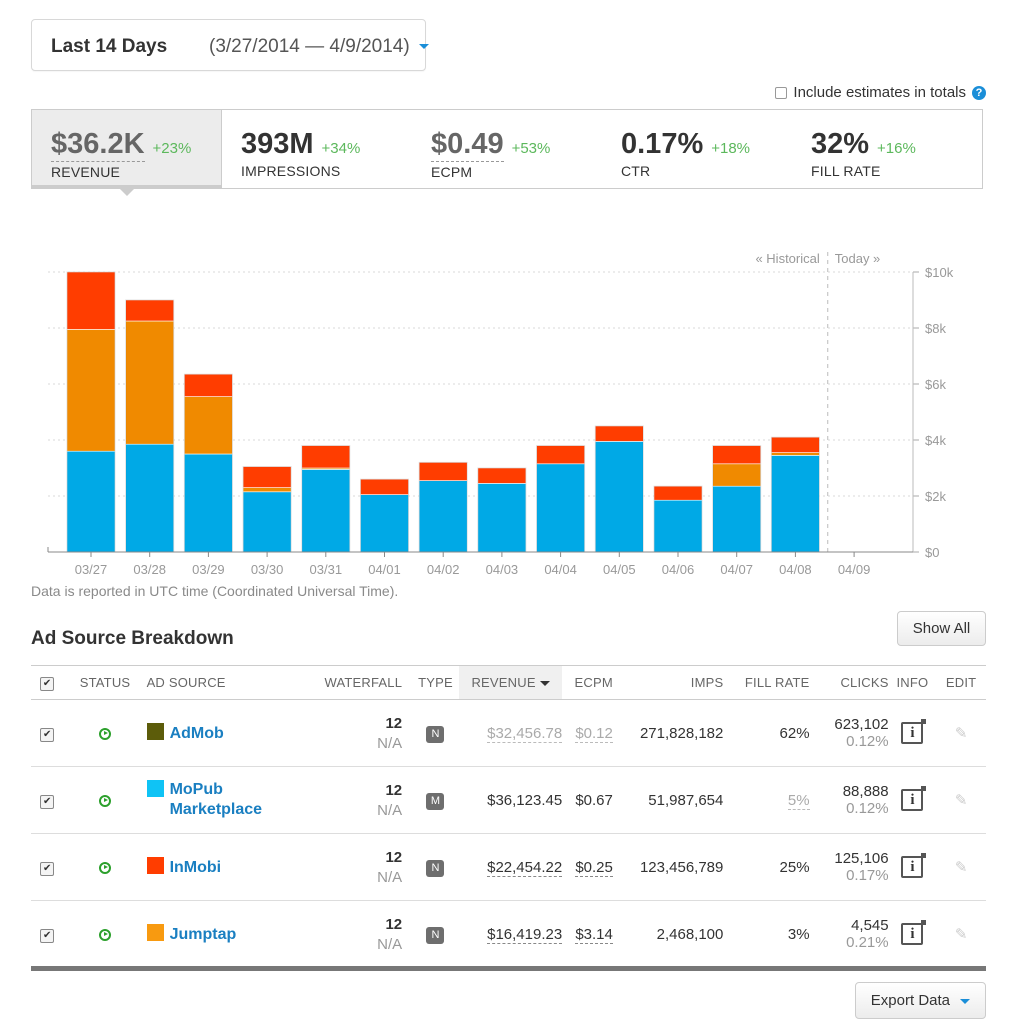  I want to click on metric-ctr: 0.17% +18% CTR, so click(697, 149).